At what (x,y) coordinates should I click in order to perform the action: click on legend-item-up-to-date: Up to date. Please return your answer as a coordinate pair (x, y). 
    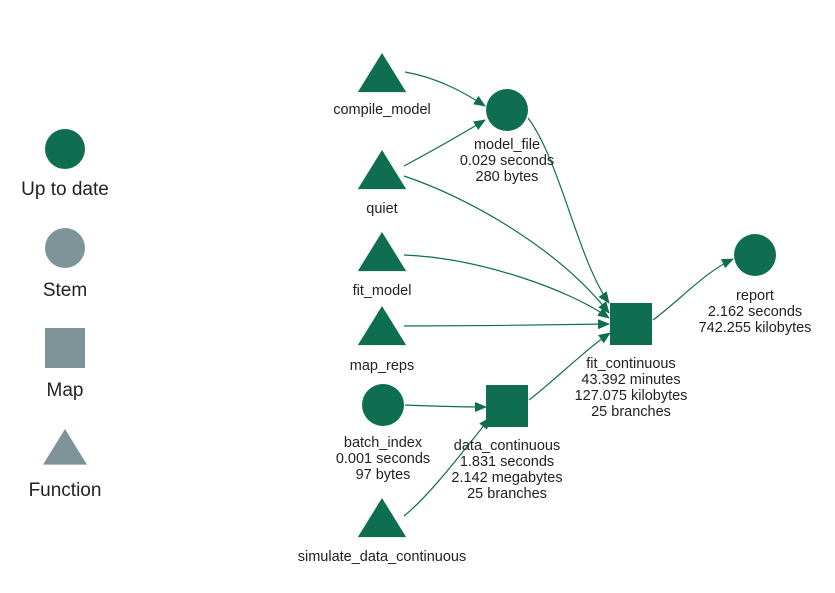
    Looking at the image, I should click on (65, 164).